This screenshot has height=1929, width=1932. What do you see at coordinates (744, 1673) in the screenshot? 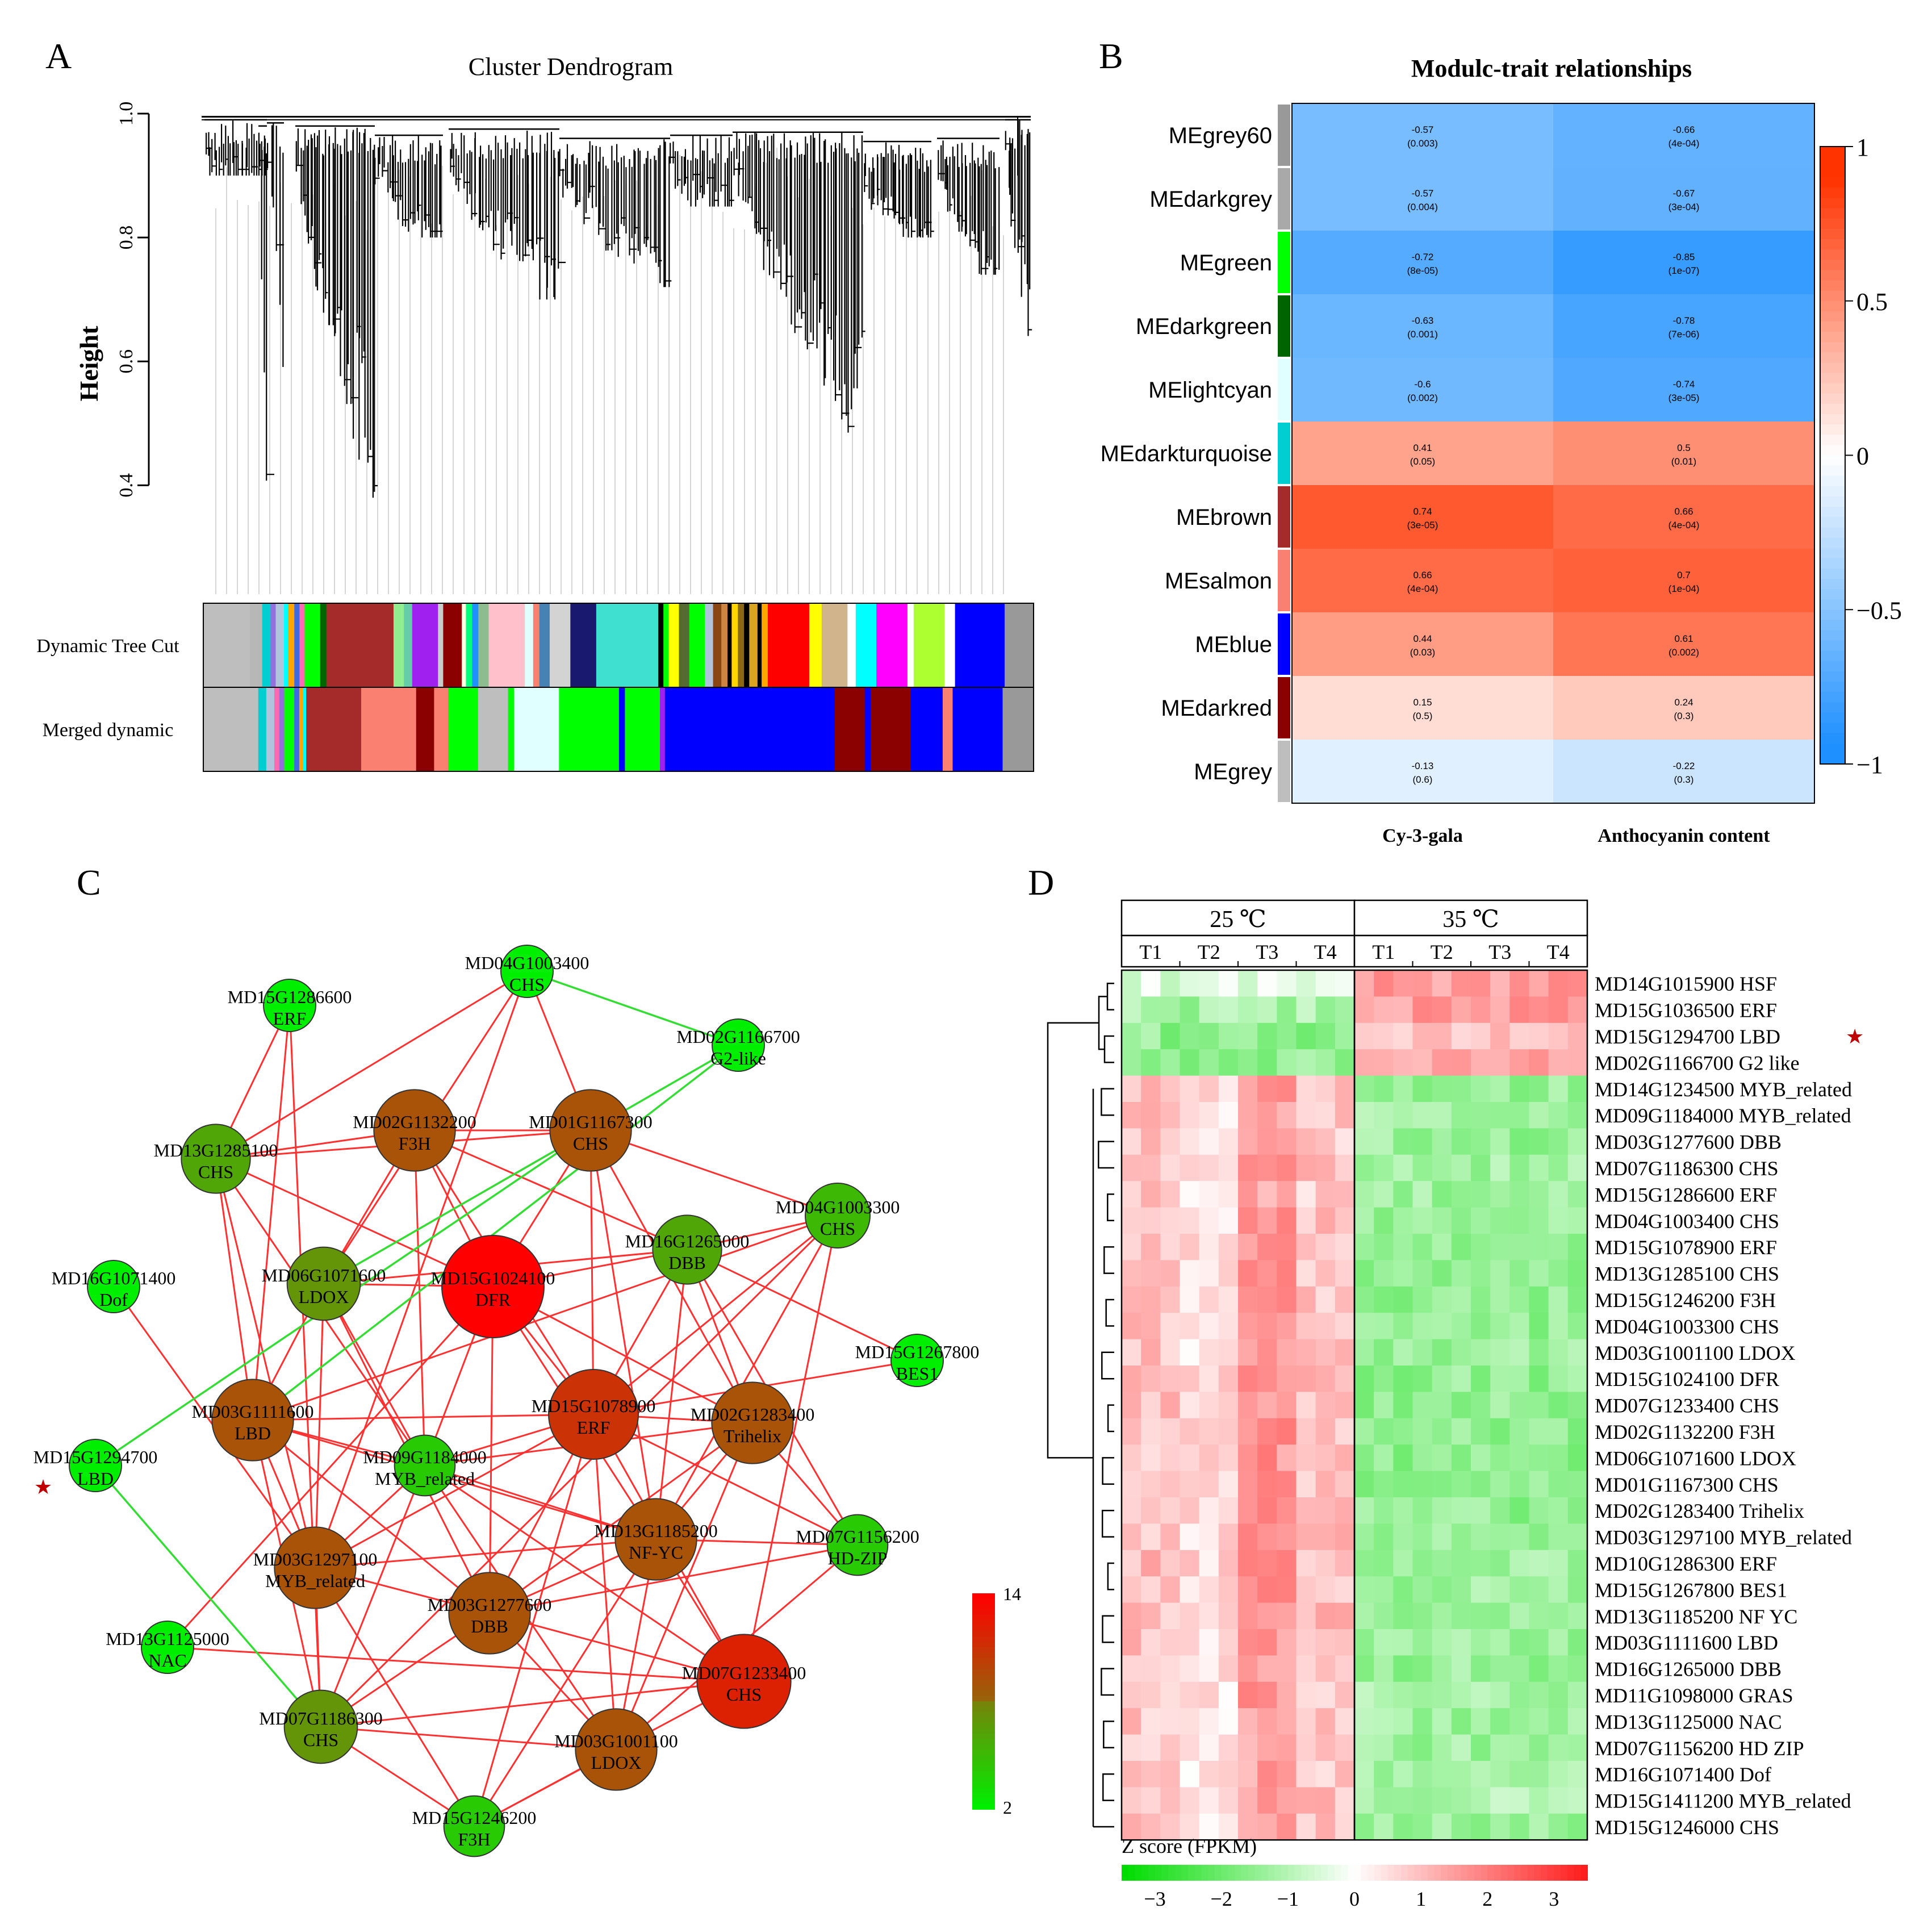
I see `node-gene-label: MD07G1233400` at bounding box center [744, 1673].